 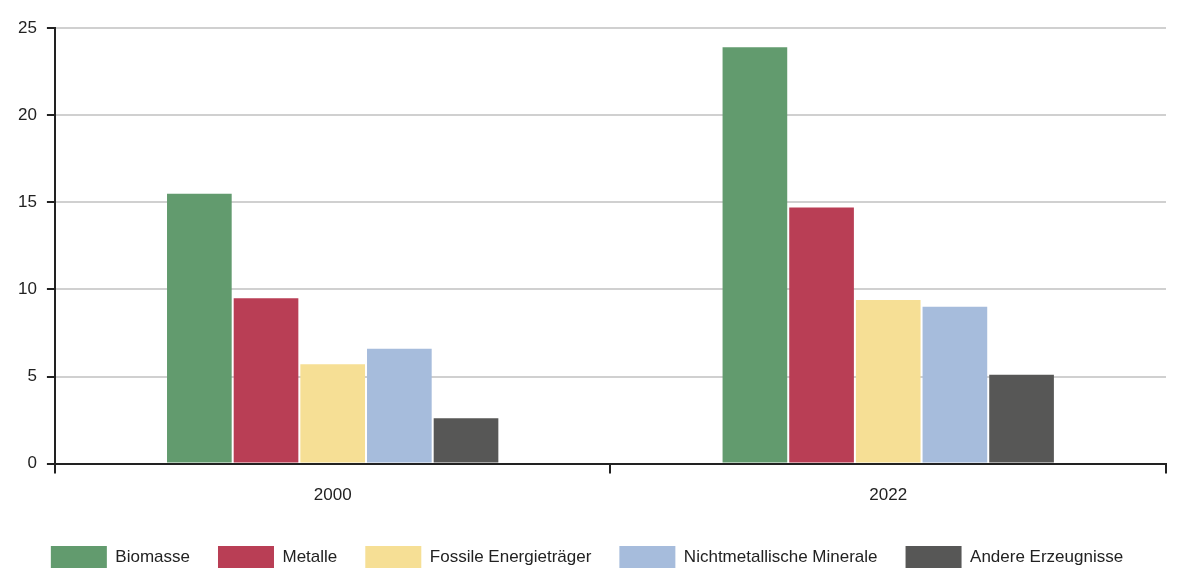 What do you see at coordinates (780, 556) in the screenshot?
I see `legend-label: Nichtmetallische Minerale` at bounding box center [780, 556].